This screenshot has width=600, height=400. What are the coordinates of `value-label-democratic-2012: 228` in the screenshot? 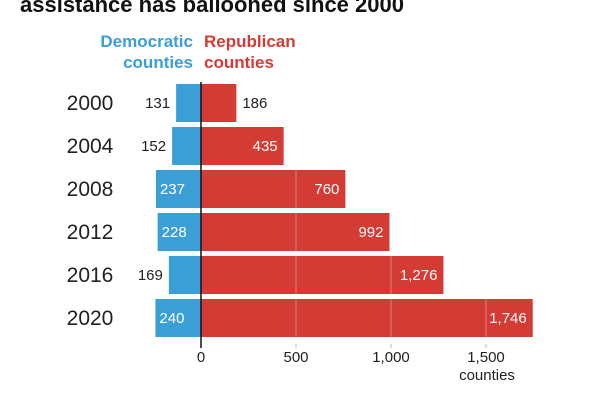 It's located at (174, 232).